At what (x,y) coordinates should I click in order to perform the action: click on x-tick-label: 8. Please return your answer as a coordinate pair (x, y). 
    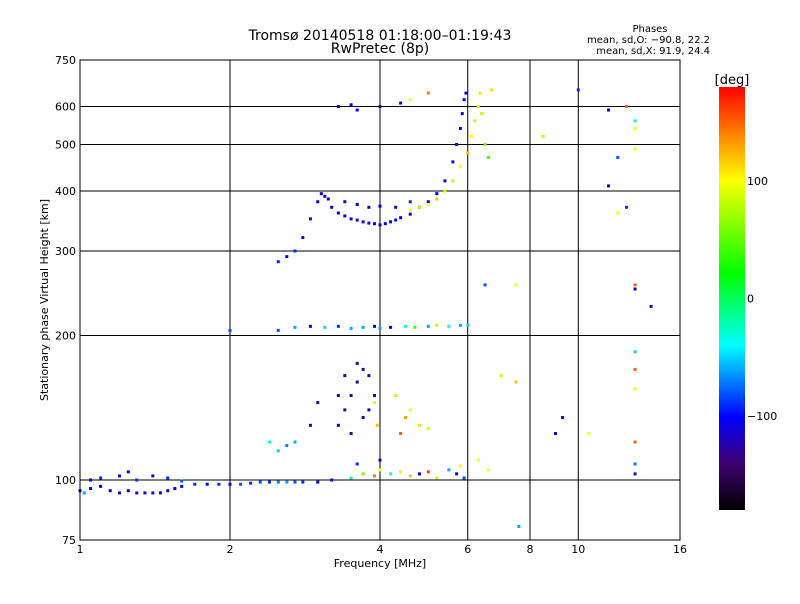
    Looking at the image, I should click on (530, 549).